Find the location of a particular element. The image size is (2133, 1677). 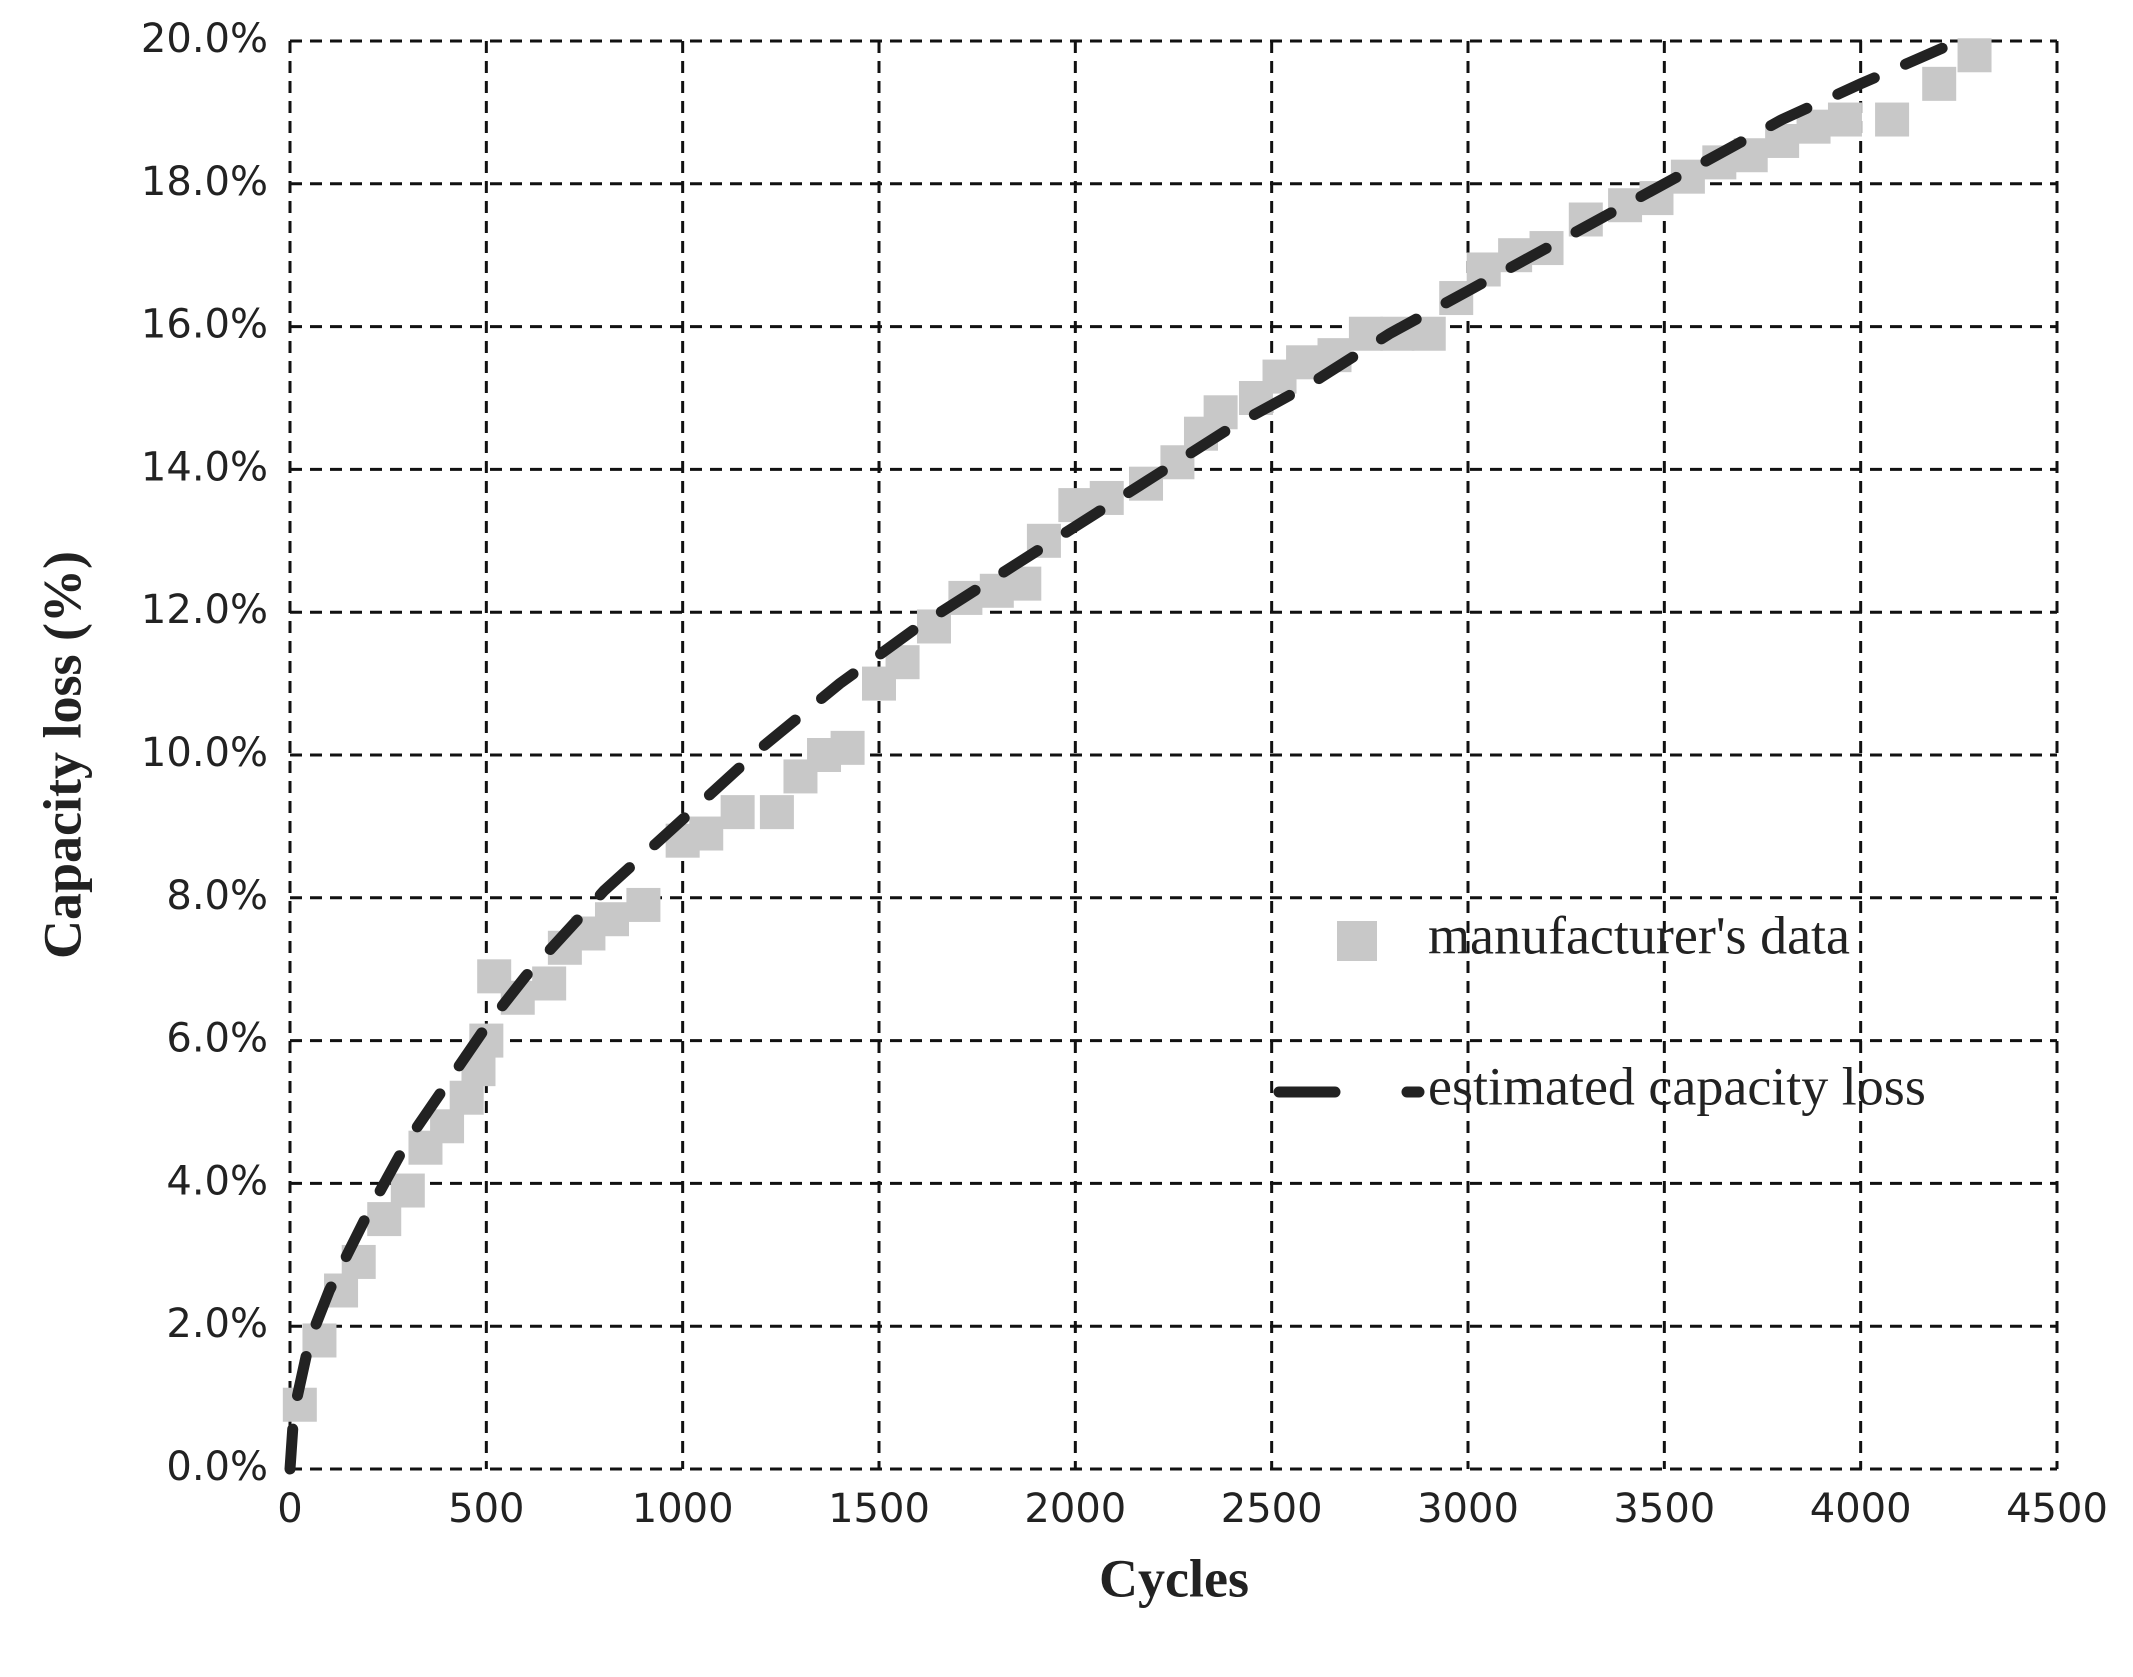

y-tick-label: 8.0% is located at coordinates (217, 896).